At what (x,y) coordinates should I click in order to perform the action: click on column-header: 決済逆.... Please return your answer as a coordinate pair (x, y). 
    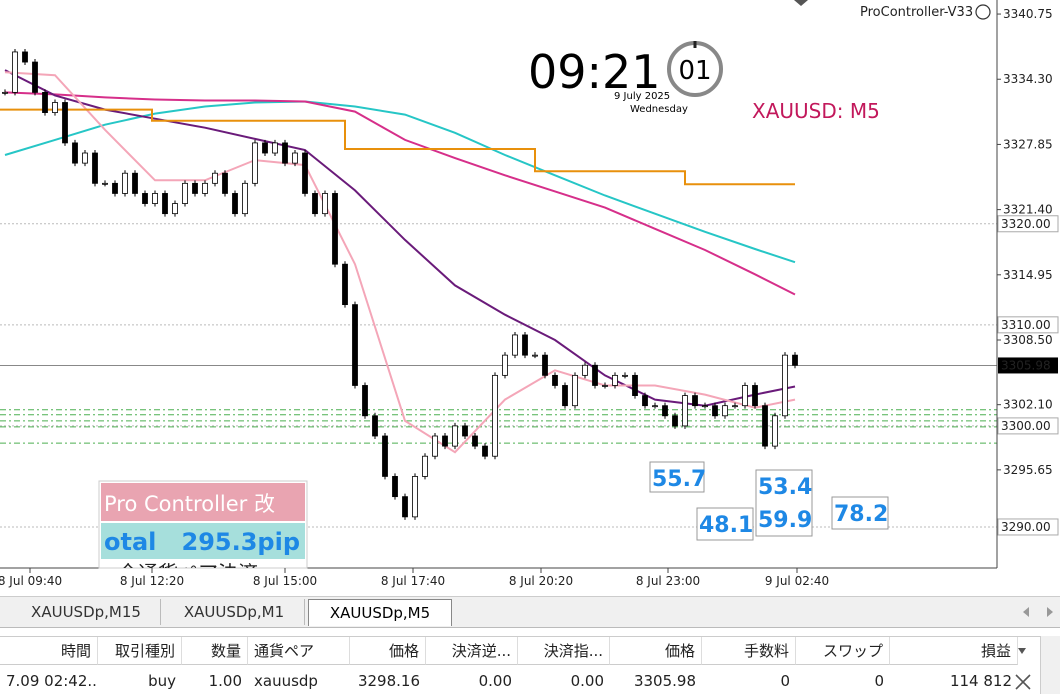
    Looking at the image, I should click on (472, 651).